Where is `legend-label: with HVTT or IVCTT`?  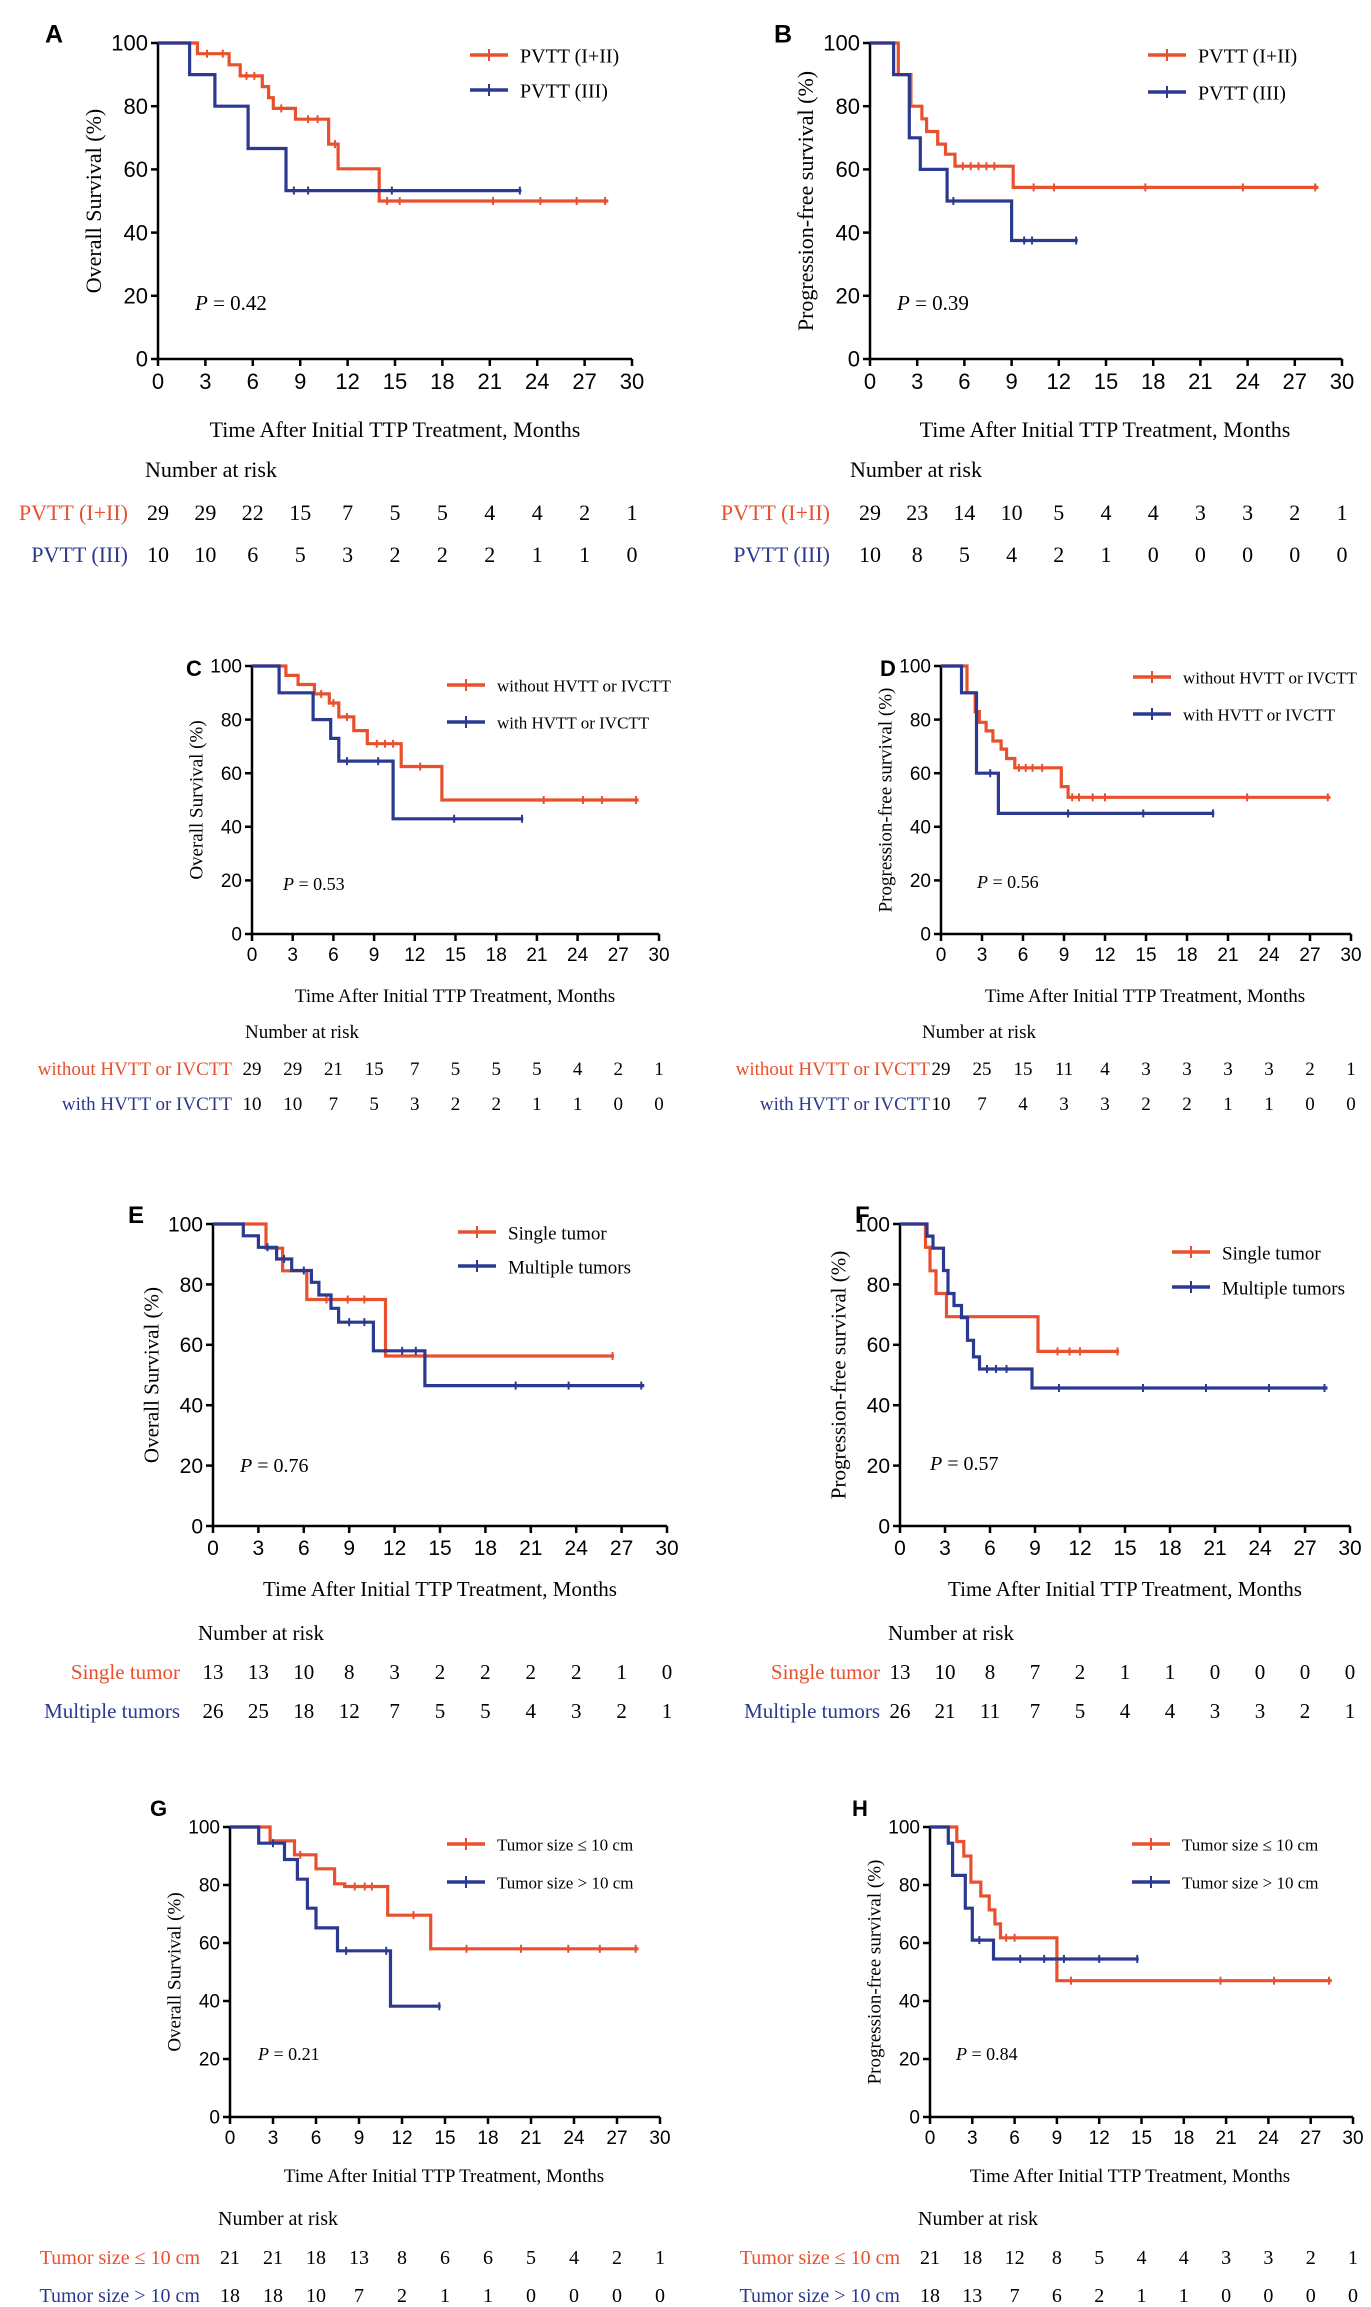 legend-label: with HVTT or IVCTT is located at coordinates (1259, 715).